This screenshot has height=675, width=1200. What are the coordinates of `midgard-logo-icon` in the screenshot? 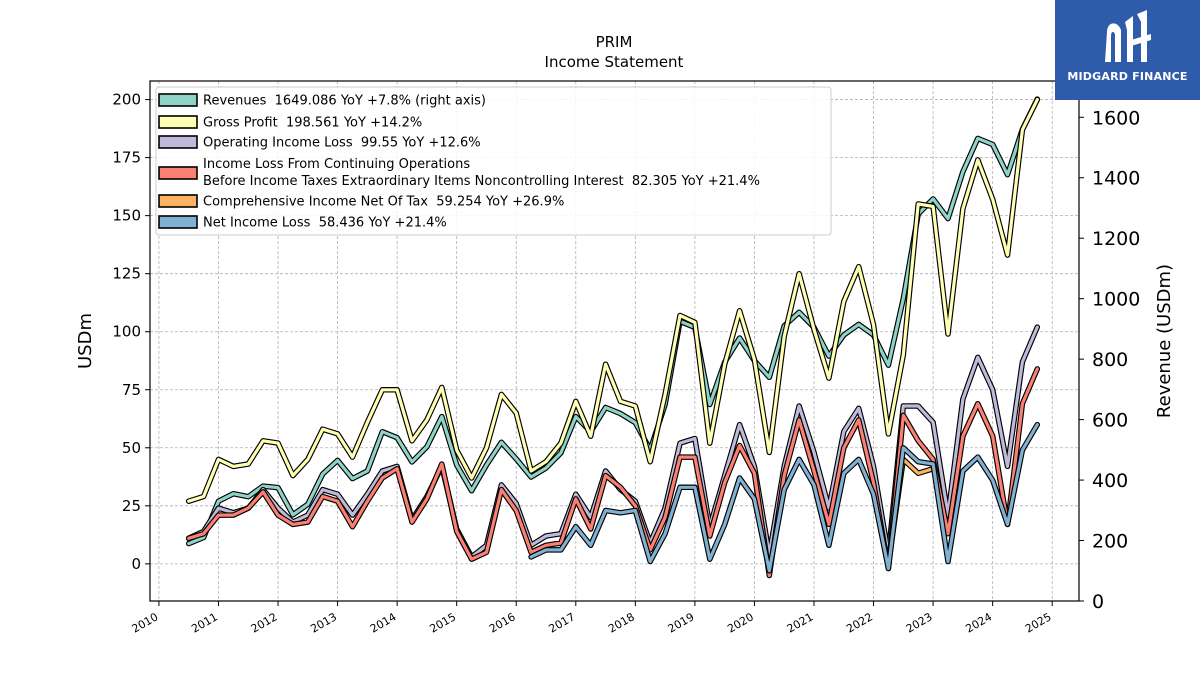 It's located at (1128, 36).